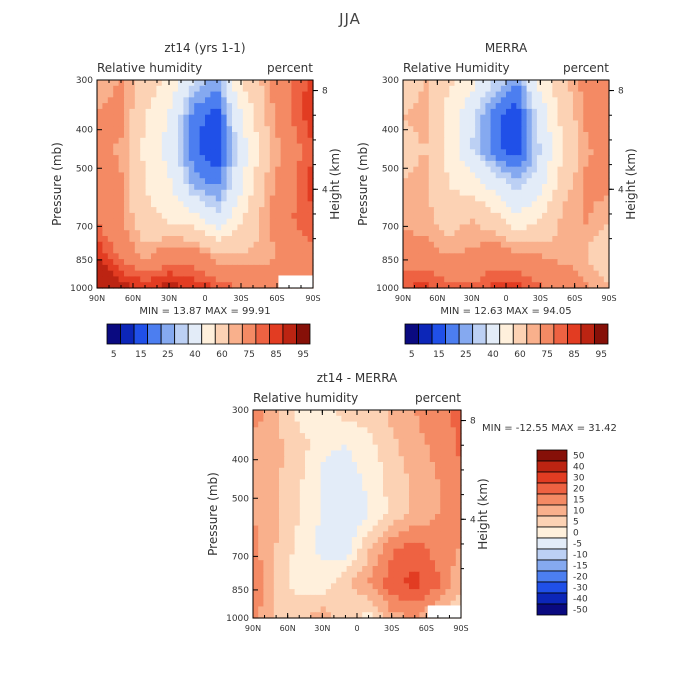  I want to click on x-tick-label: 60N, so click(133, 298).